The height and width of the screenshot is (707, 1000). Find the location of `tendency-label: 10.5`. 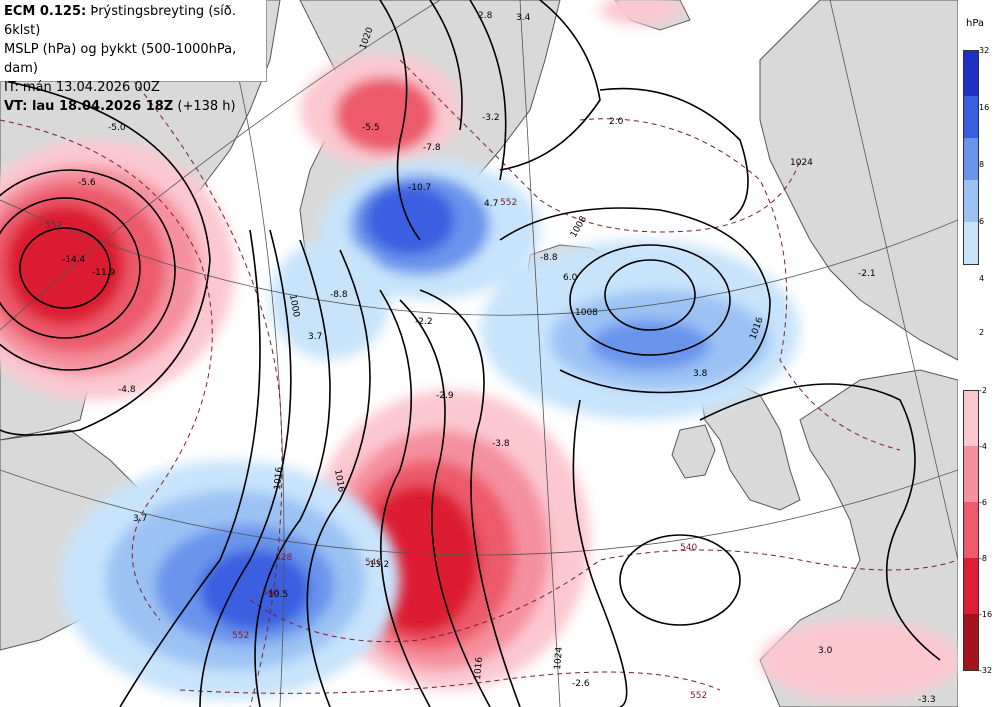

tendency-label: 10.5 is located at coordinates (278, 595).